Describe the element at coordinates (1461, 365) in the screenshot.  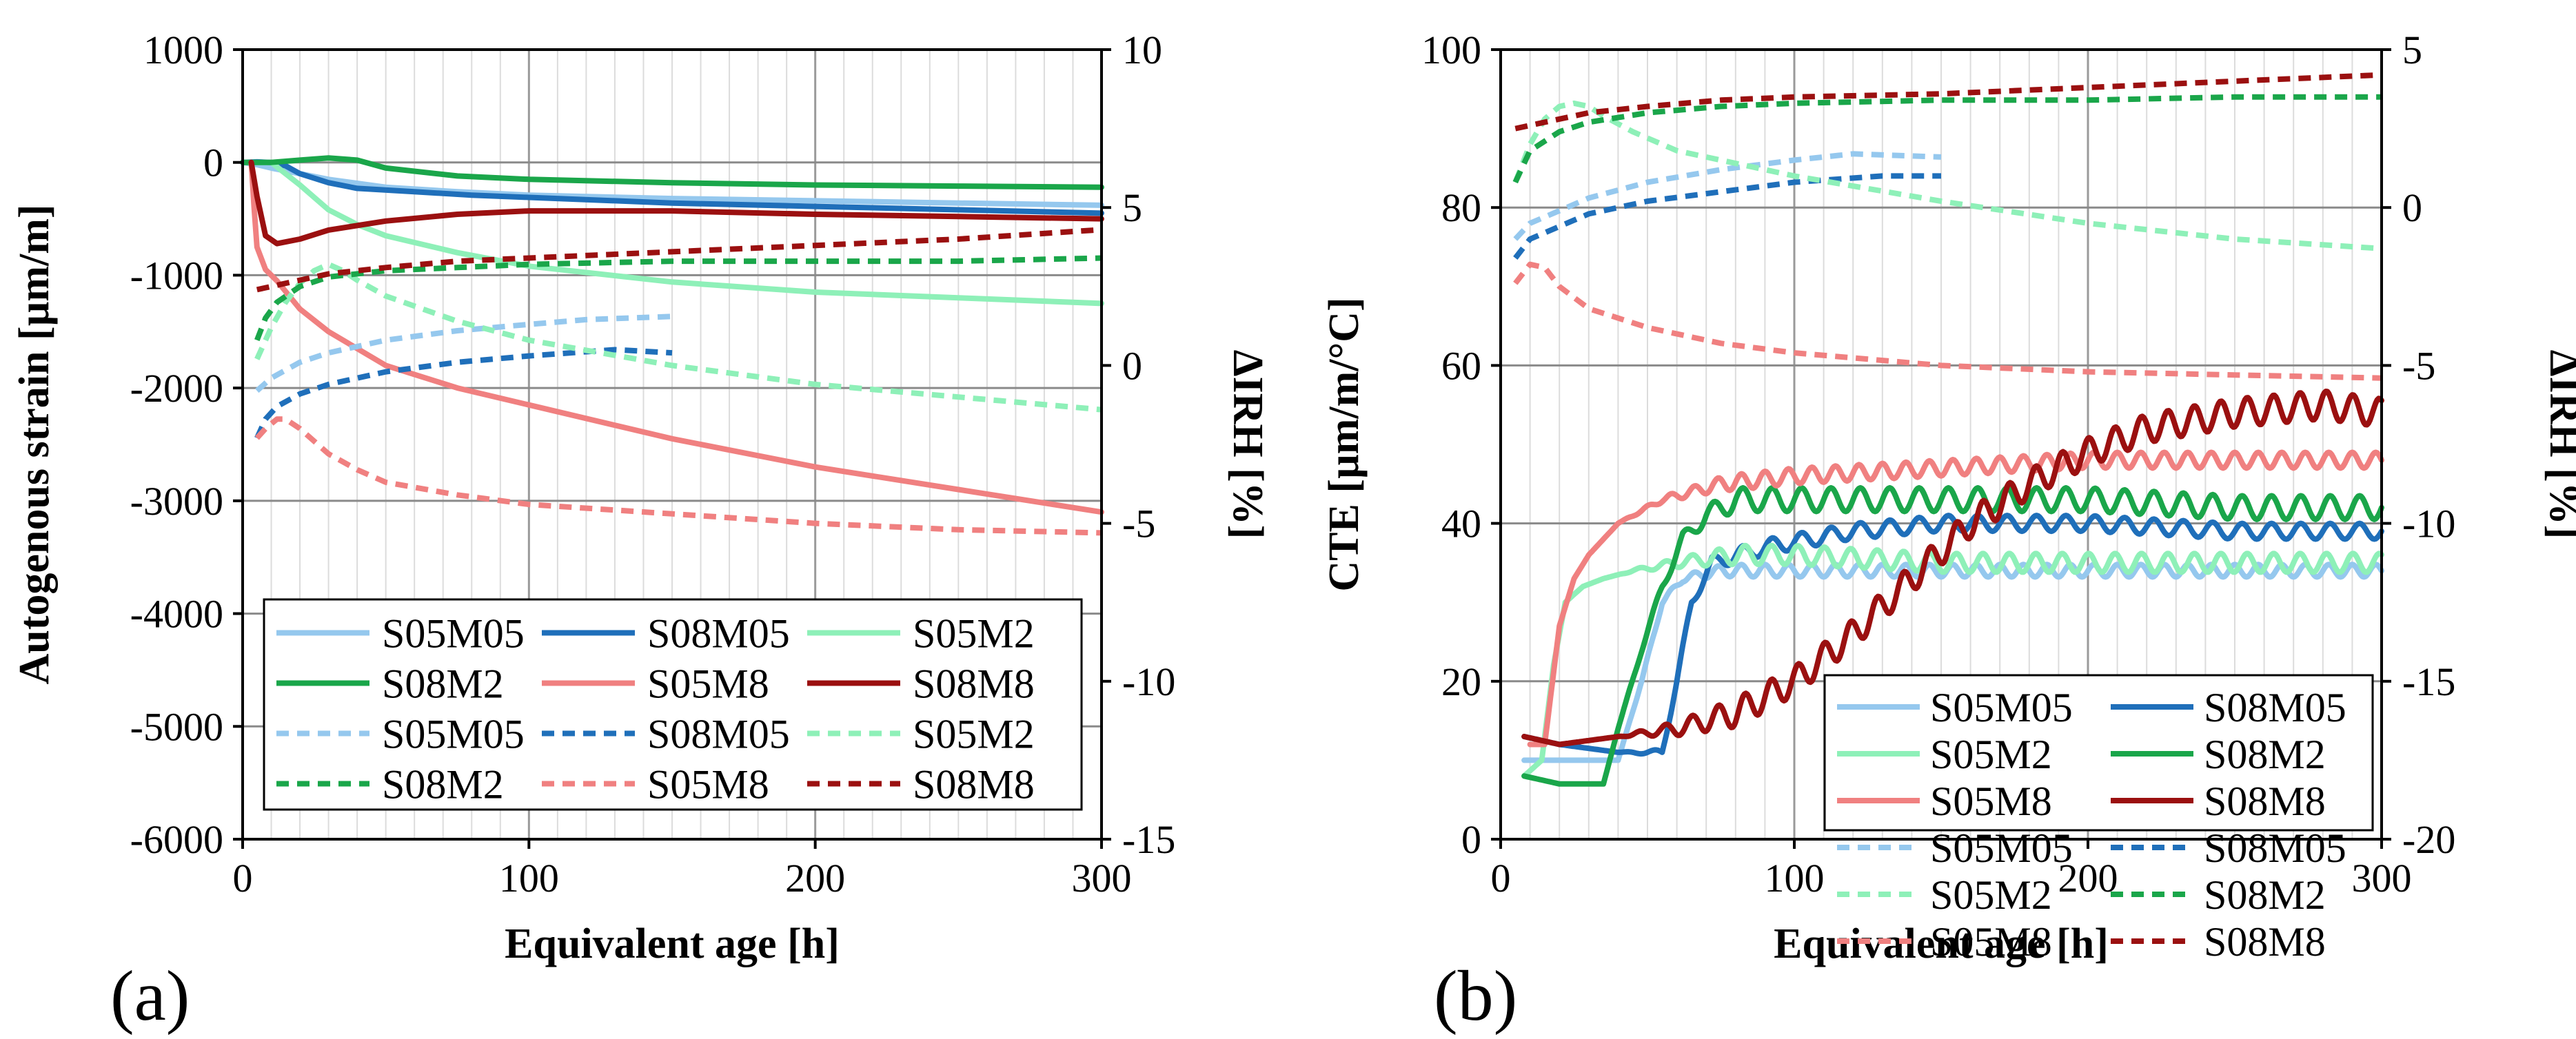
I see `y-tick-label: 60` at that location.